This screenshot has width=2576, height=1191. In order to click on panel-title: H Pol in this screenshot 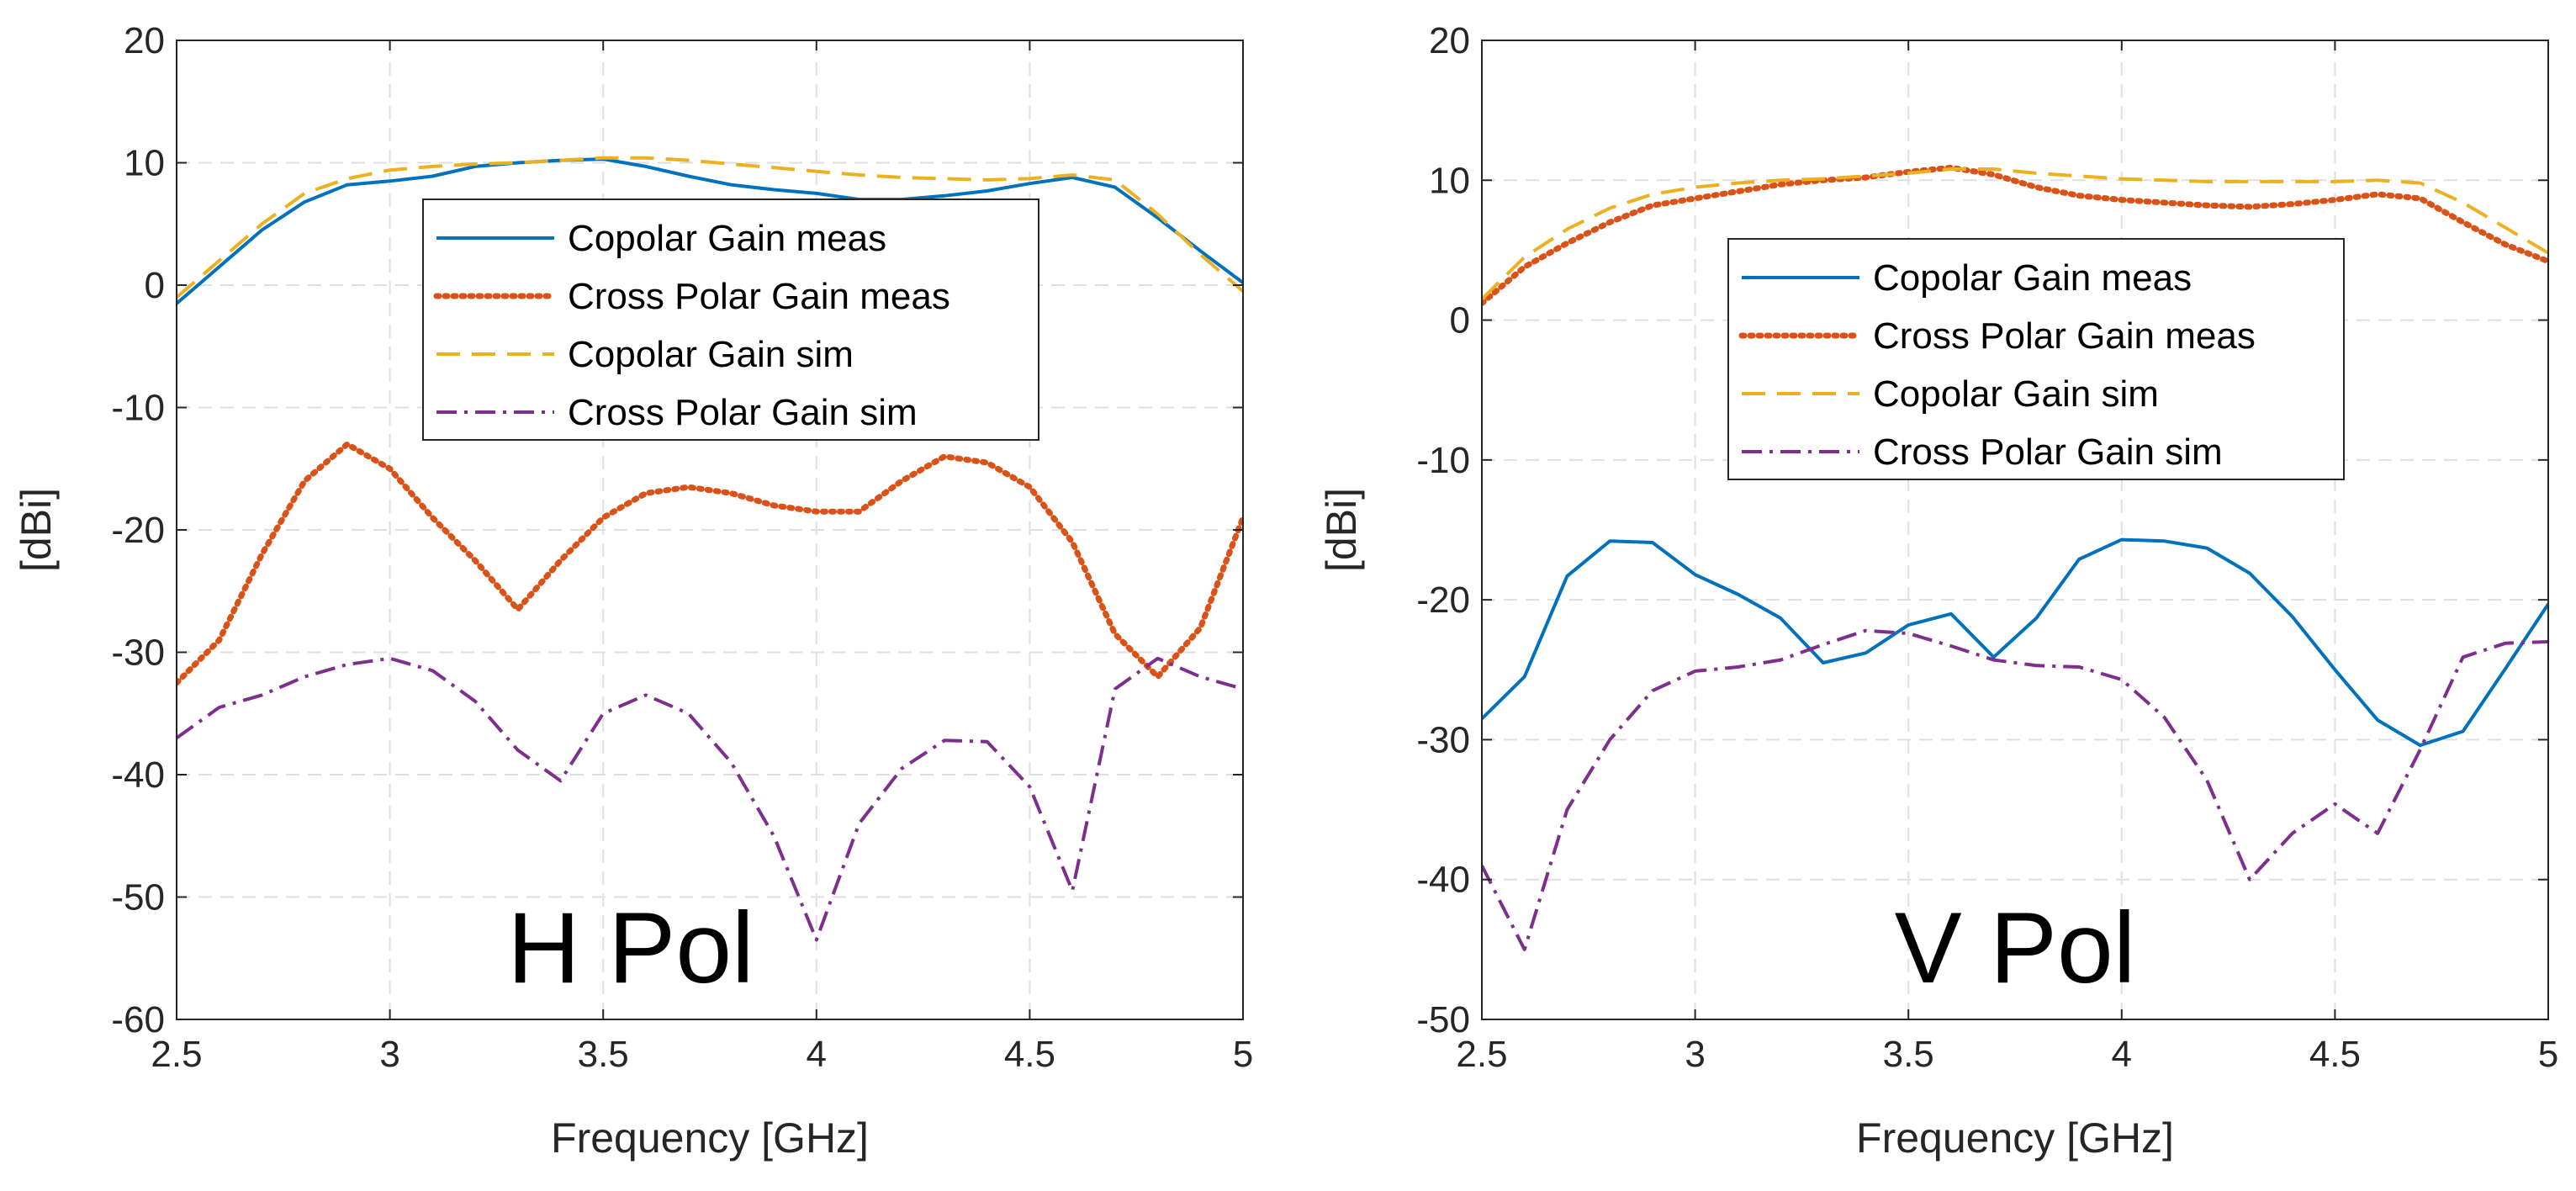, I will do `click(630, 948)`.